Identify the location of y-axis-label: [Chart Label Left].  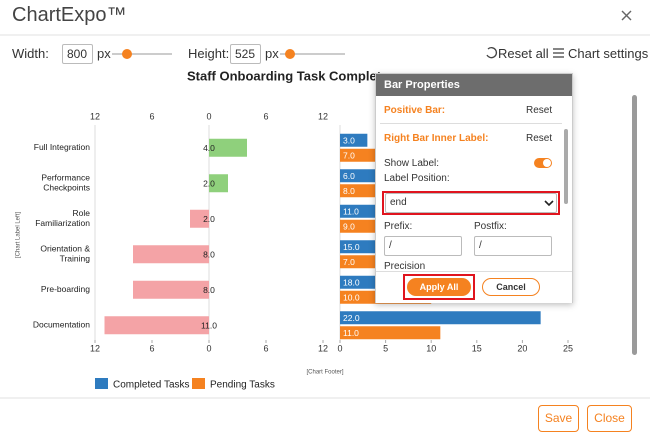
(19, 235).